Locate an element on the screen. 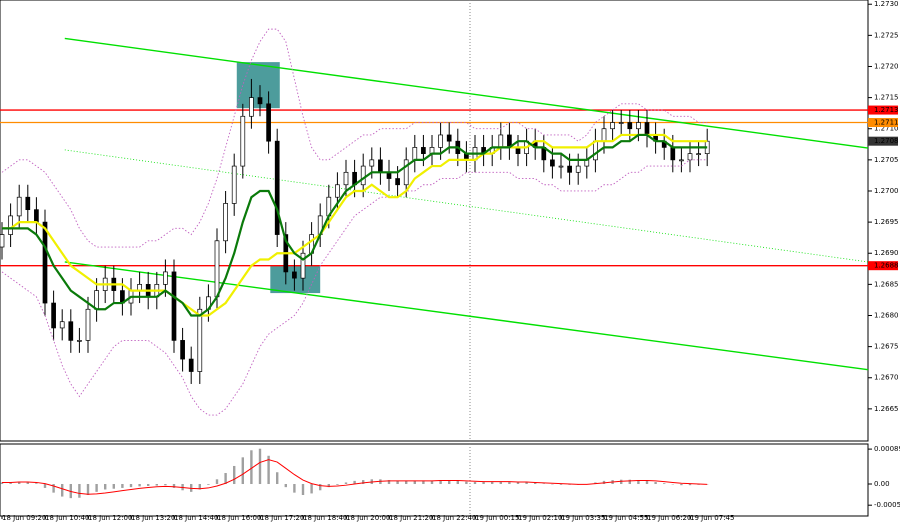 This screenshot has height=523, width=900. macd-panel is located at coordinates (434, 480).